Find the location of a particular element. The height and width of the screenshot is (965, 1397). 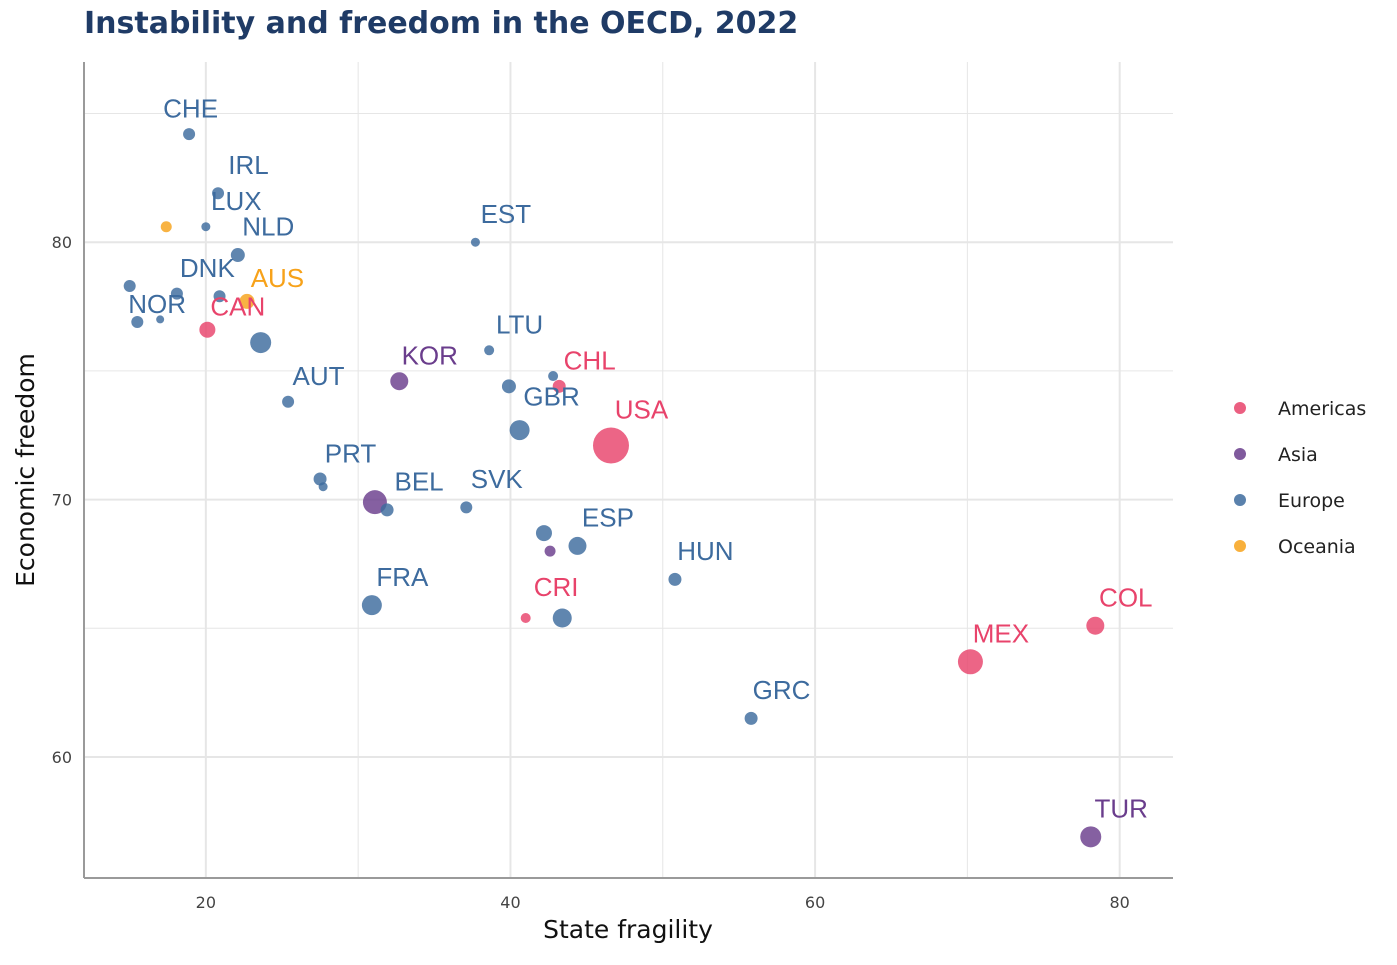

data-point-est is located at coordinates (475, 242).